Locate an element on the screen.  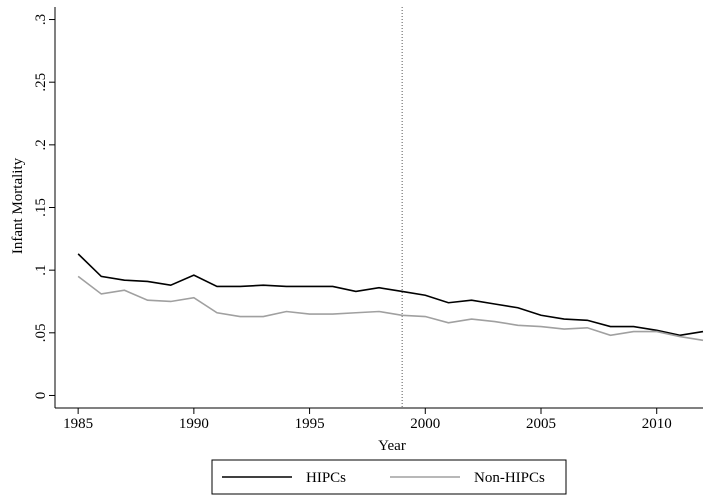
x-tick-label: 2000 is located at coordinates (425, 424).